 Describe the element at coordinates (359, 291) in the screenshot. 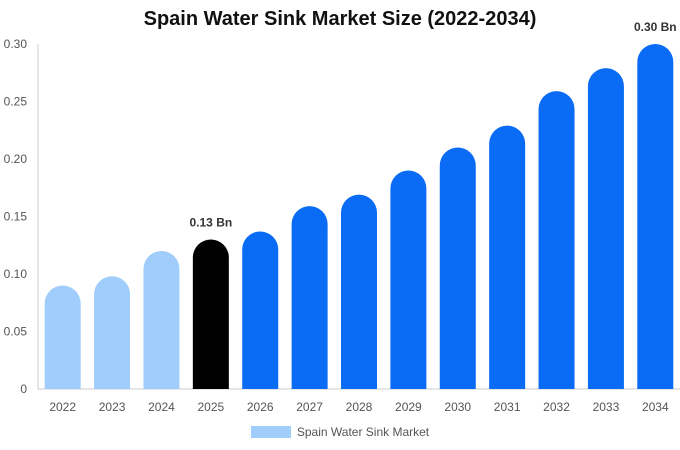

I see `bar-2028` at that location.